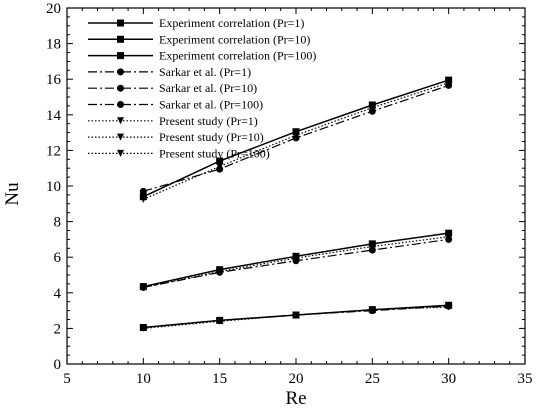 The height and width of the screenshot is (409, 550). Describe the element at coordinates (208, 88) in the screenshot. I see `legend-label: Sarkar et al. (Pr=10)` at that location.